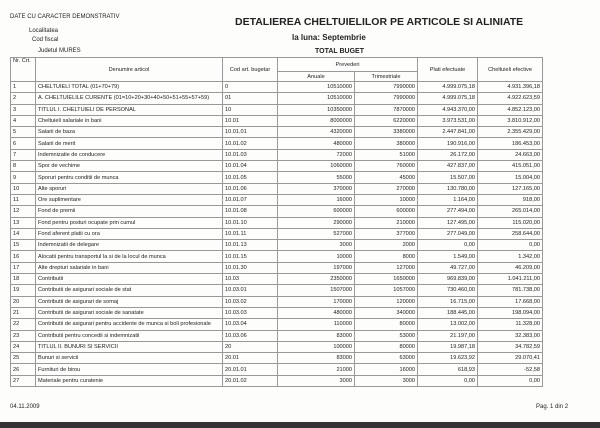  What do you see at coordinates (316, 369) in the screenshot?
I see `cell-anuale: 21000` at bounding box center [316, 369].